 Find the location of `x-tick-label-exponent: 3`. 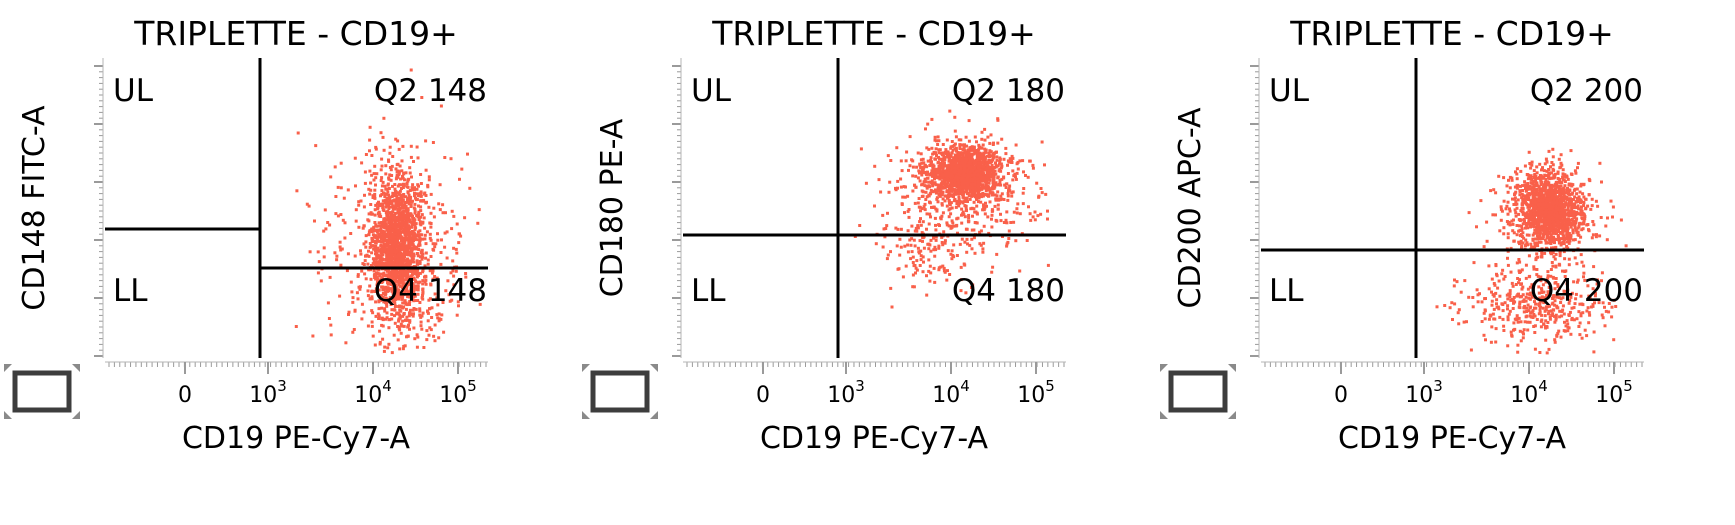

x-tick-label-exponent: 3 is located at coordinates (860, 386).